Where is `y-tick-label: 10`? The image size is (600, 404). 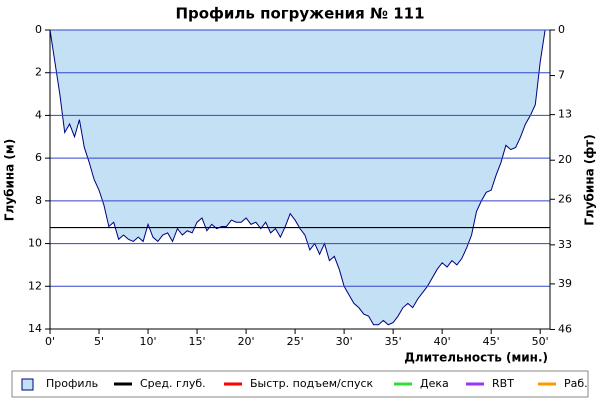 y-tick-label: 10 is located at coordinates (35, 243).